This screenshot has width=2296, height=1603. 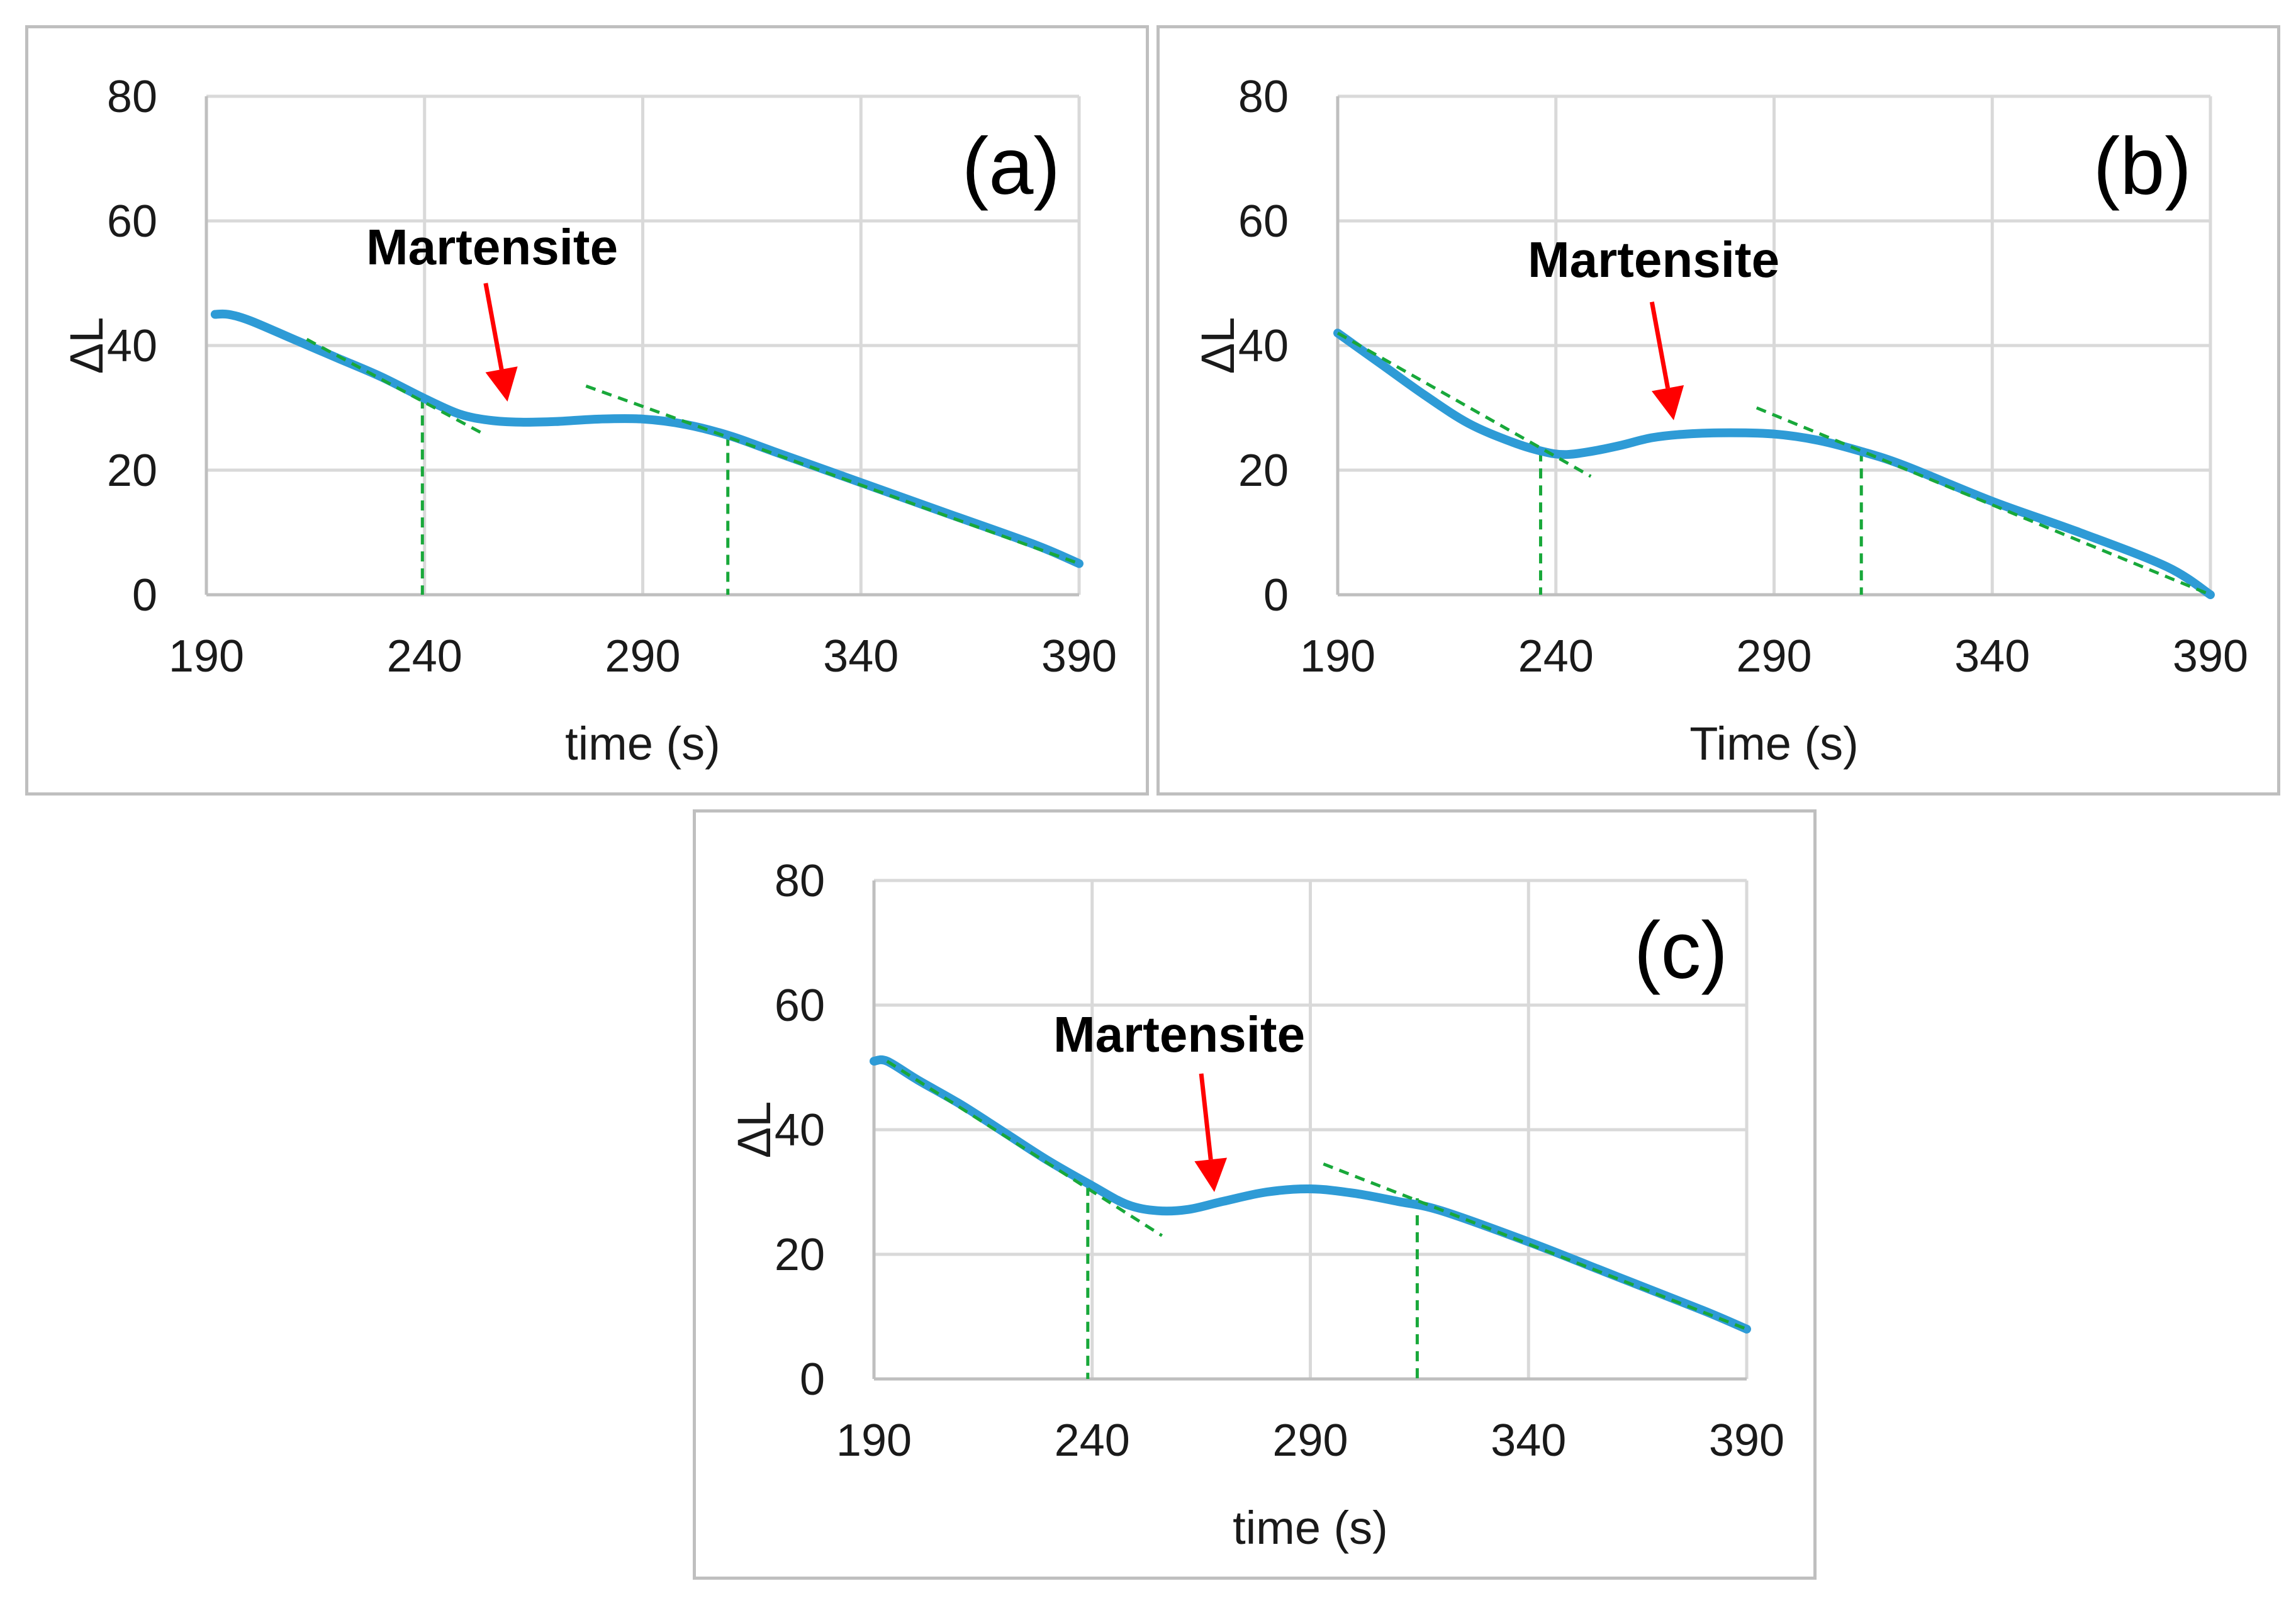 I want to click on panel-label: (a), so click(x=1011, y=166).